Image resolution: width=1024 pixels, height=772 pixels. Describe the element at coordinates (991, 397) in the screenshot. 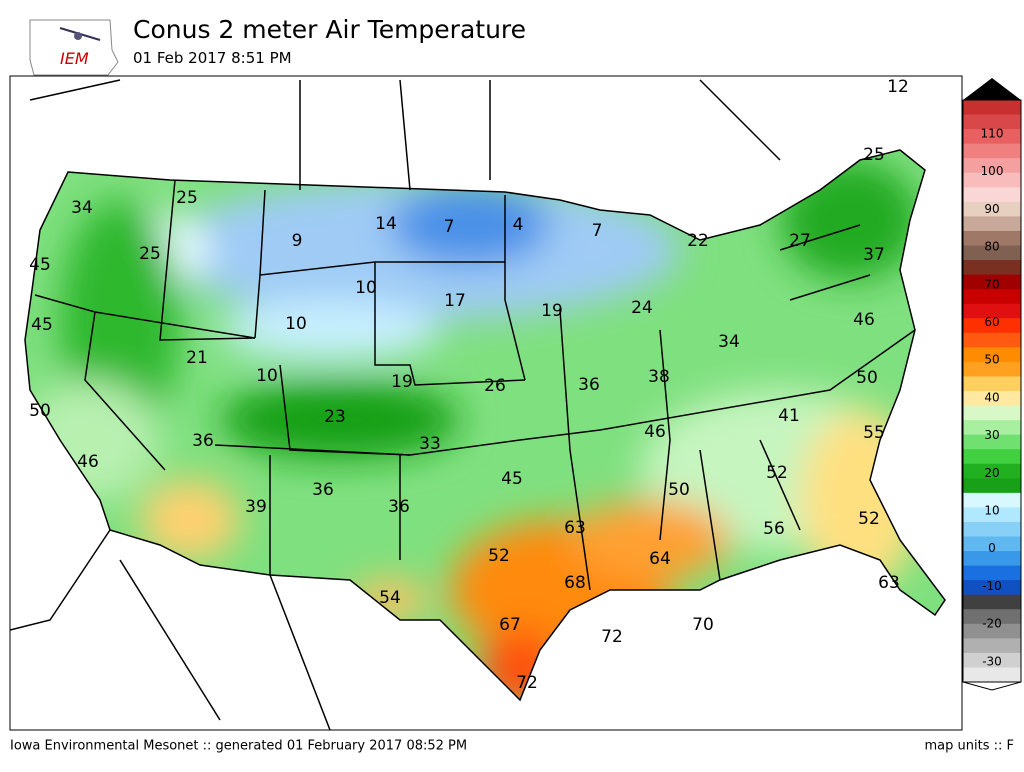

I see `colorbar-label: 40` at that location.